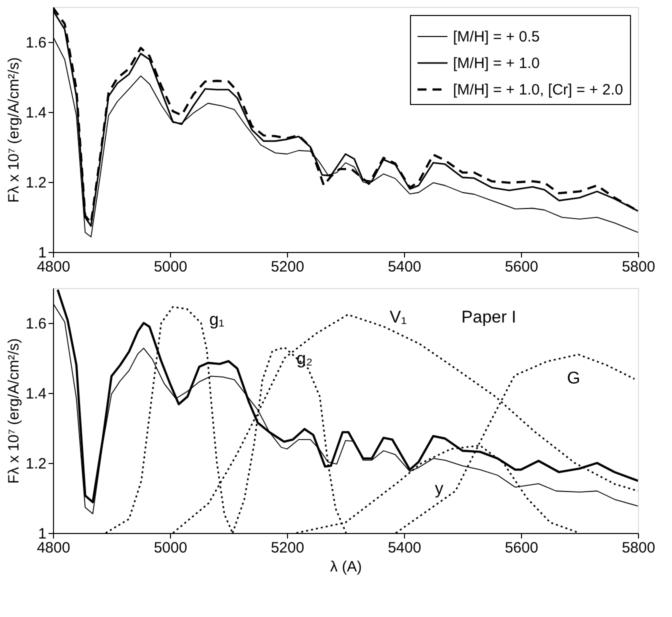 This screenshot has width=672, height=617. I want to click on legend-label: [M/H] = + 1.0, so click(496, 63).